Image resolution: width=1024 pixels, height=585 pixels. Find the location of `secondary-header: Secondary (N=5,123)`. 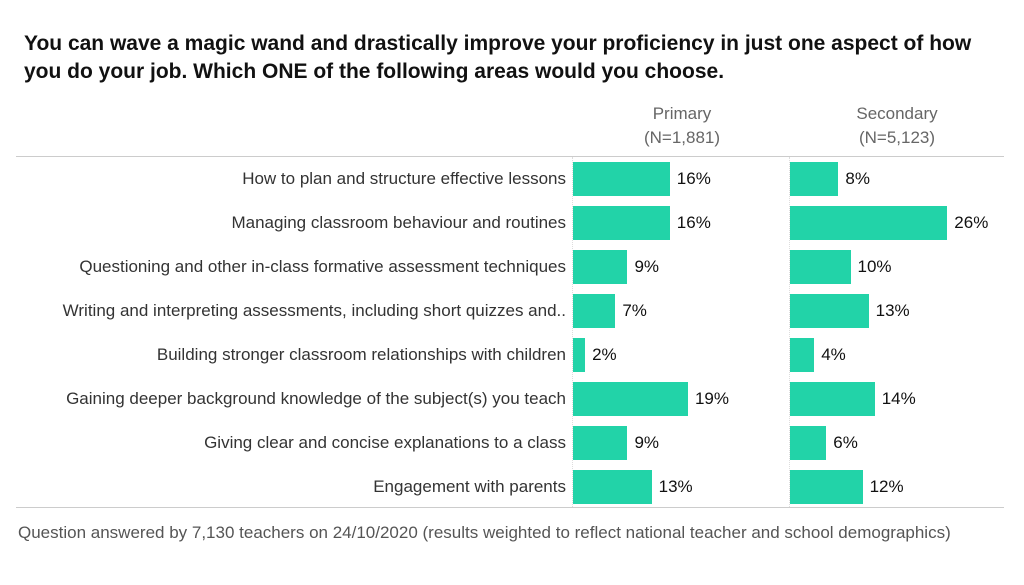

secondary-header: Secondary (N=5,123) is located at coordinates (897, 126).